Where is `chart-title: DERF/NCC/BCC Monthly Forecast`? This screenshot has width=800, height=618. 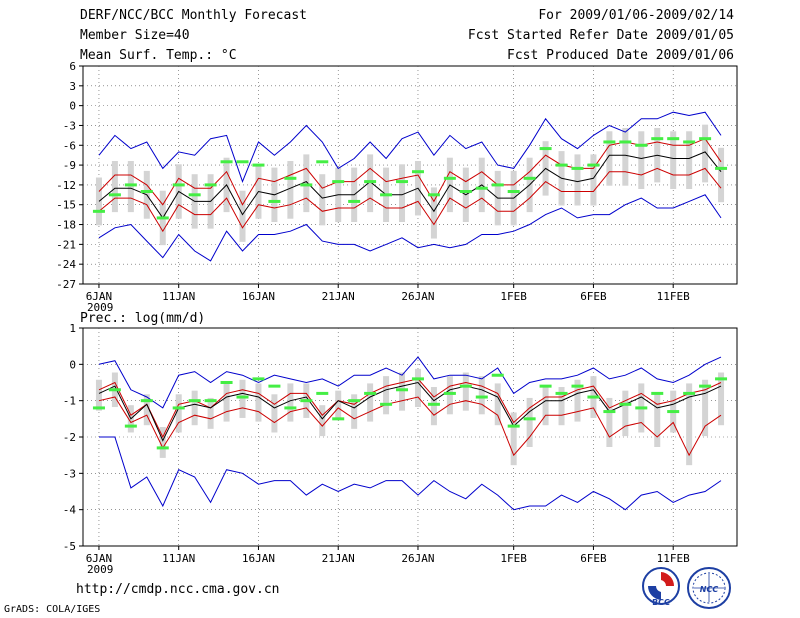
chart-title: DERF/NCC/BCC Monthly Forecast is located at coordinates (193, 15).